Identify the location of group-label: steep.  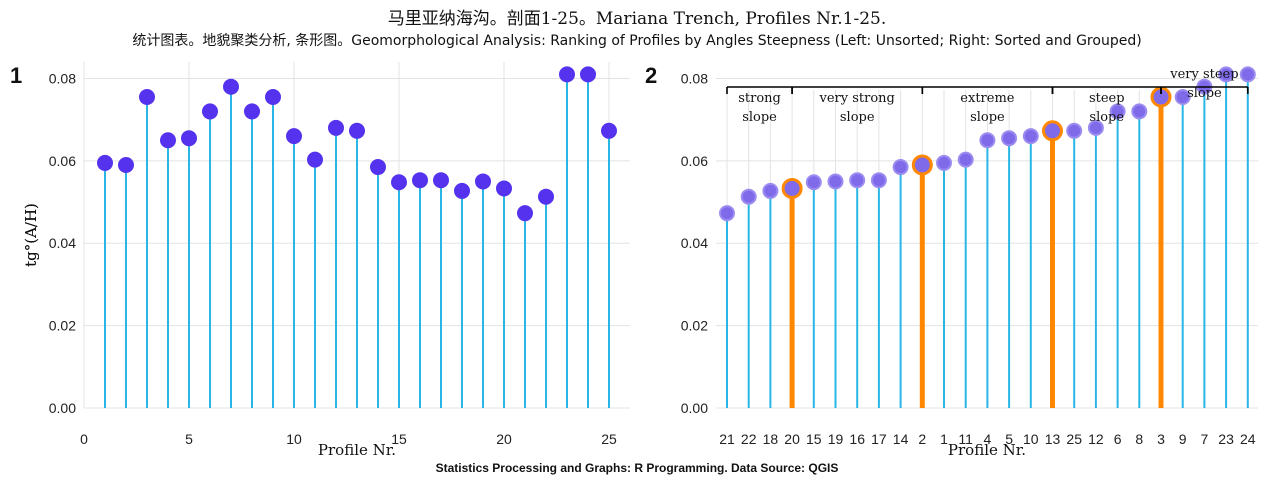
(1107, 98).